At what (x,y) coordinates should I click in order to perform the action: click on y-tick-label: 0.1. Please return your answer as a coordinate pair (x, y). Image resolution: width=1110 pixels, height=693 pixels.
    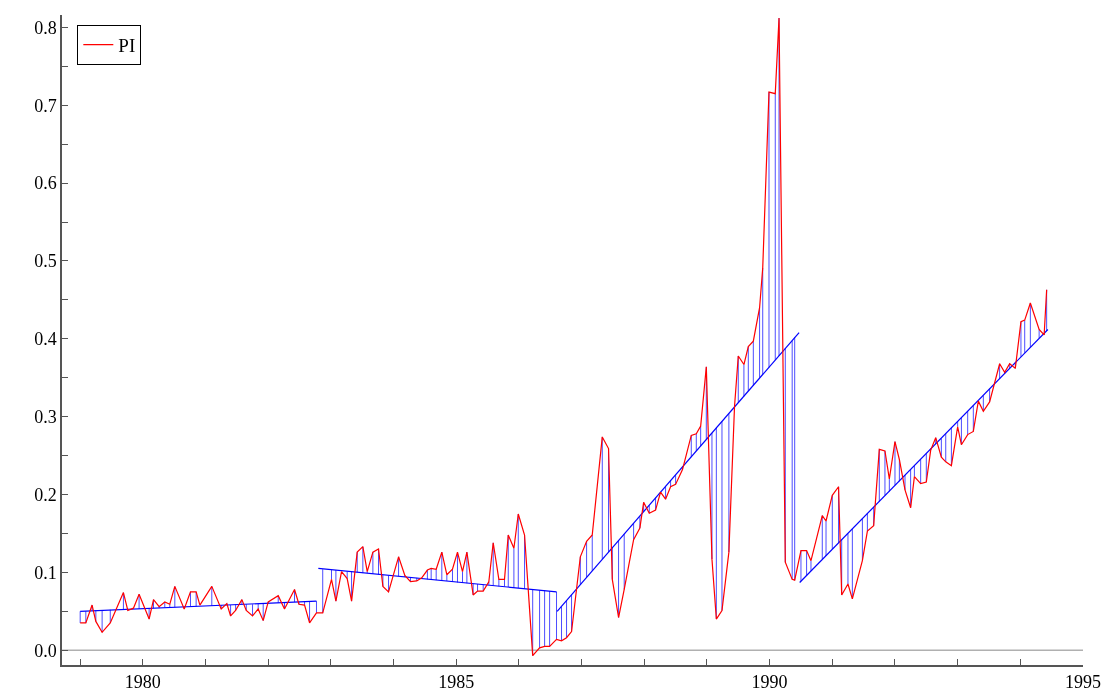
    Looking at the image, I should click on (45, 572).